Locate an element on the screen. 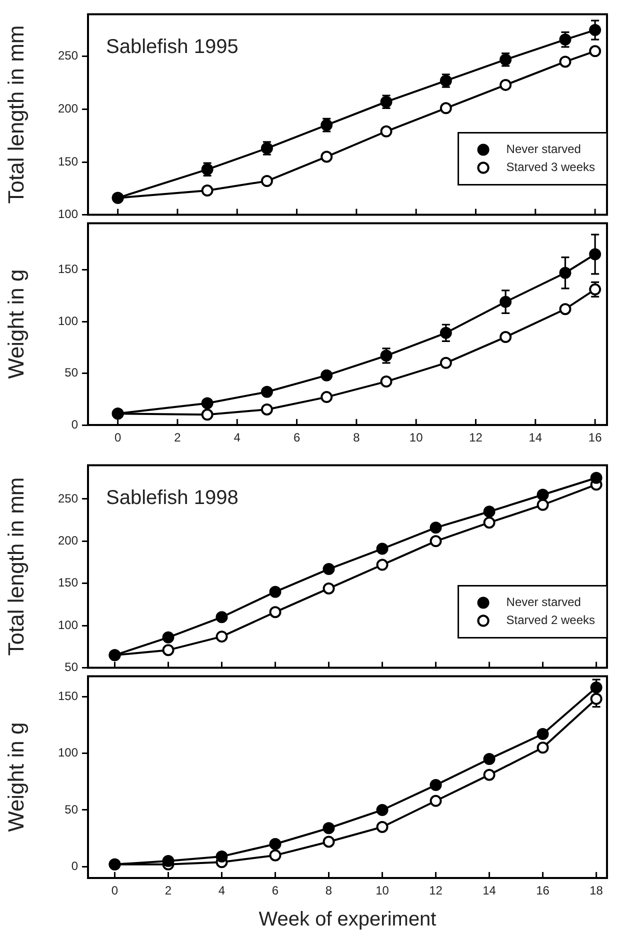  text: Sablefish 1995 is located at coordinates (172, 47).